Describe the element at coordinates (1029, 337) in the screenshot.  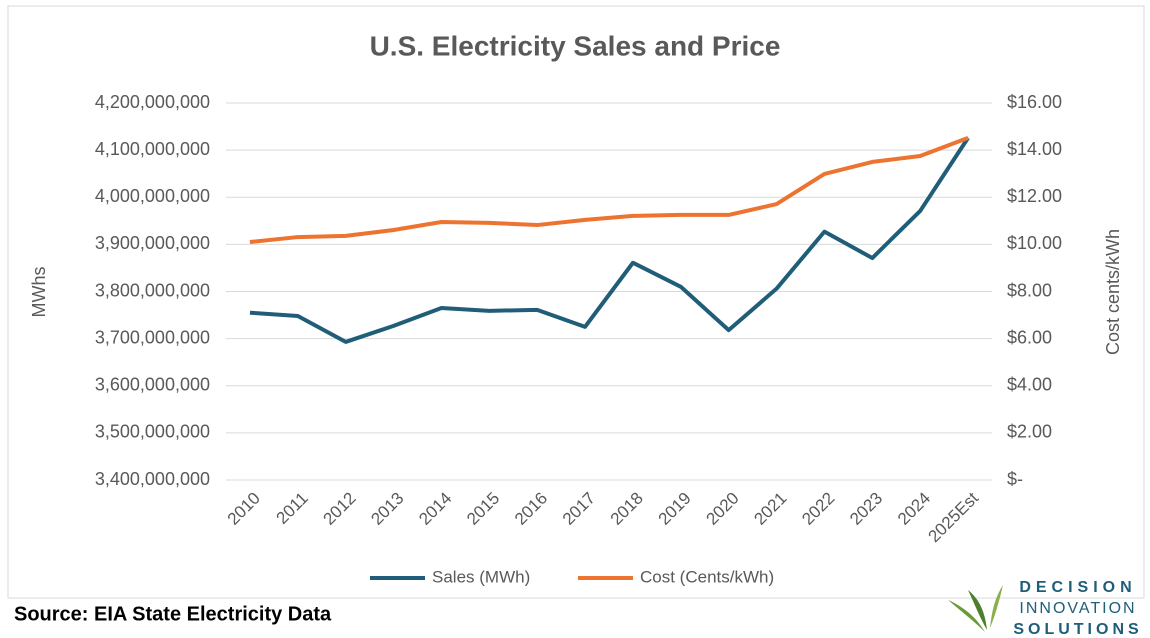
I see `y2-tick-label: $6.00` at that location.